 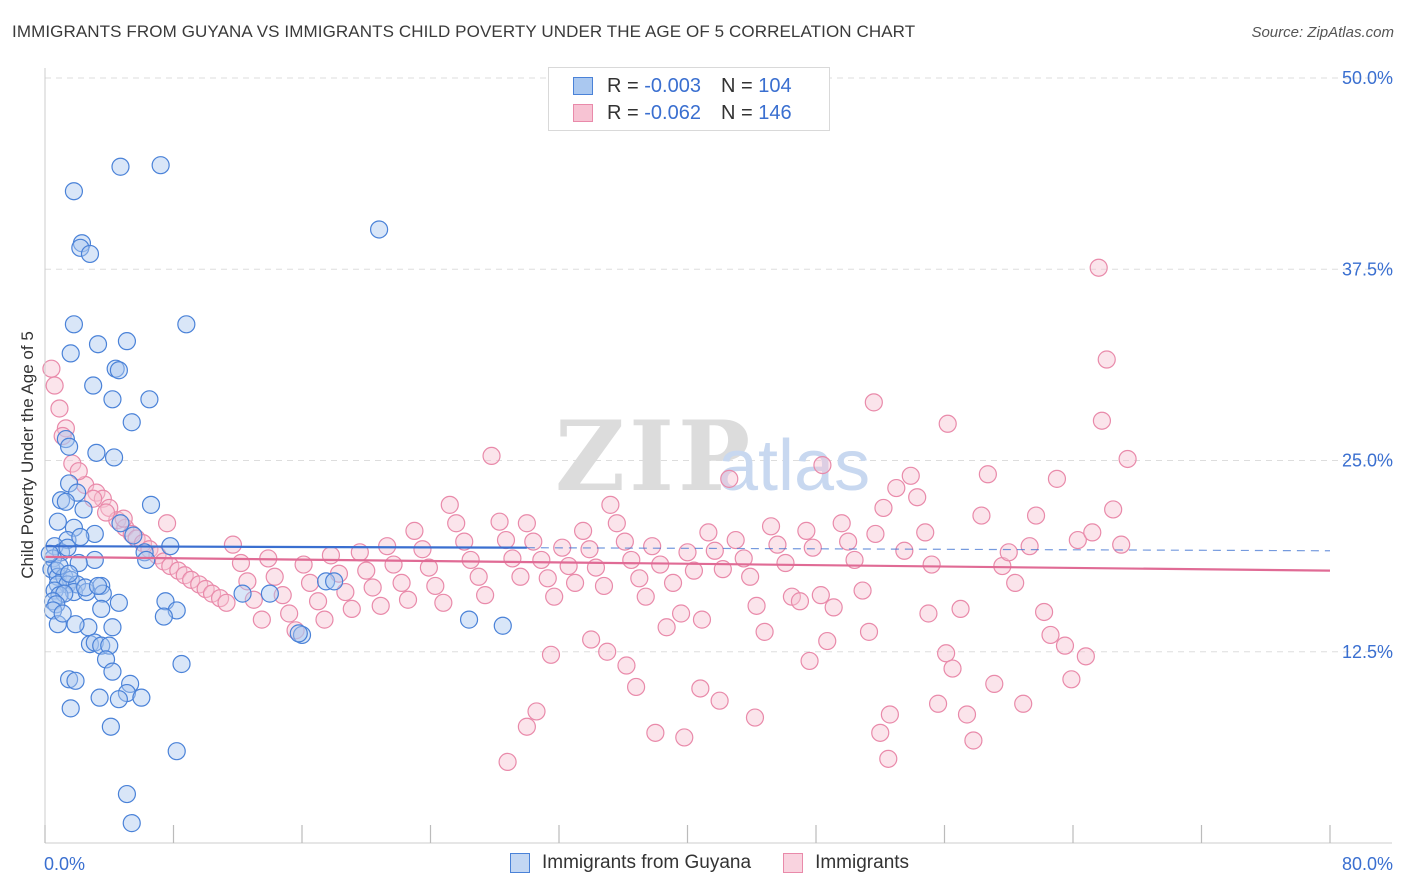 What do you see at coordinates (775, 112) in the screenshot?
I see `legend-n-value: 146` at bounding box center [775, 112].